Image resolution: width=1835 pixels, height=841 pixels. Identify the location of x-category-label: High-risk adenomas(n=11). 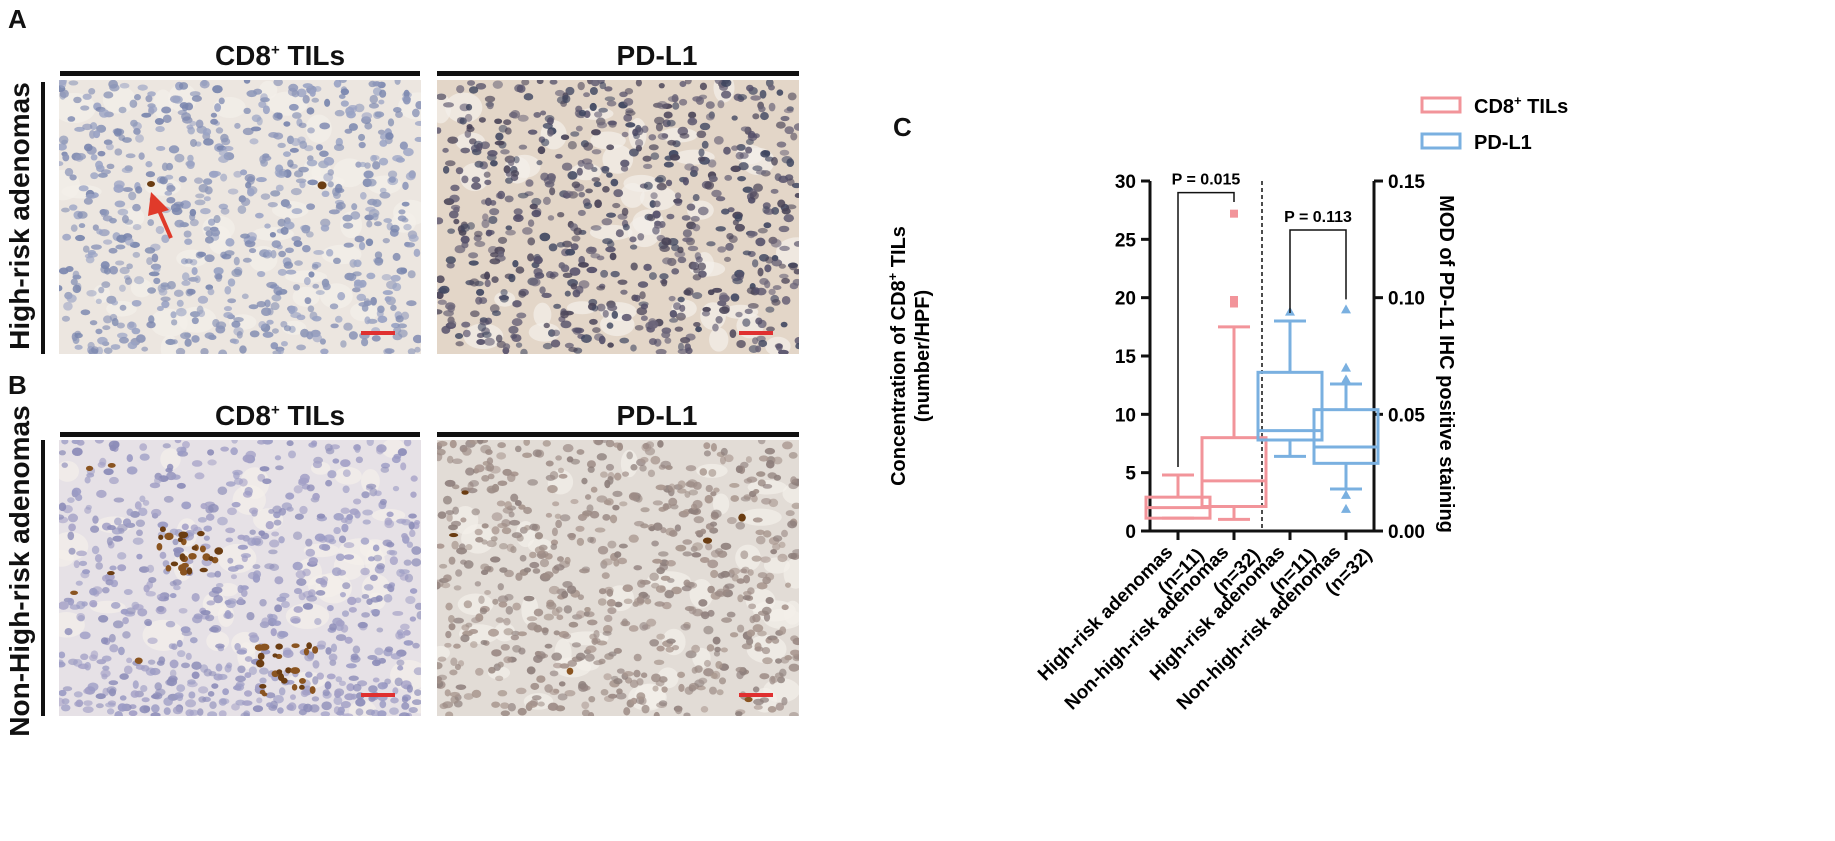
(1121, 613).